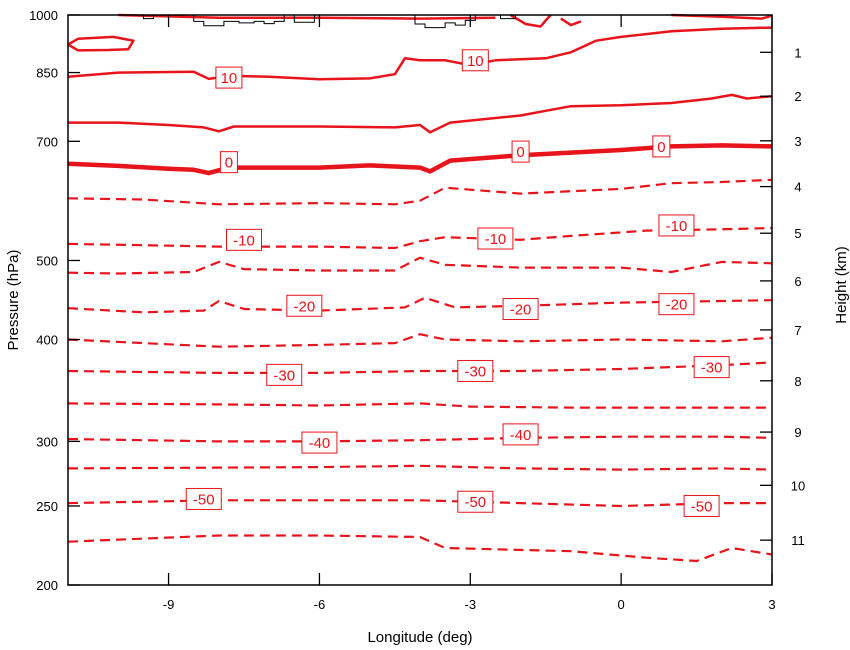 This screenshot has width=850, height=650. Describe the element at coordinates (320, 604) in the screenshot. I see `x-tick-label: -6` at that location.